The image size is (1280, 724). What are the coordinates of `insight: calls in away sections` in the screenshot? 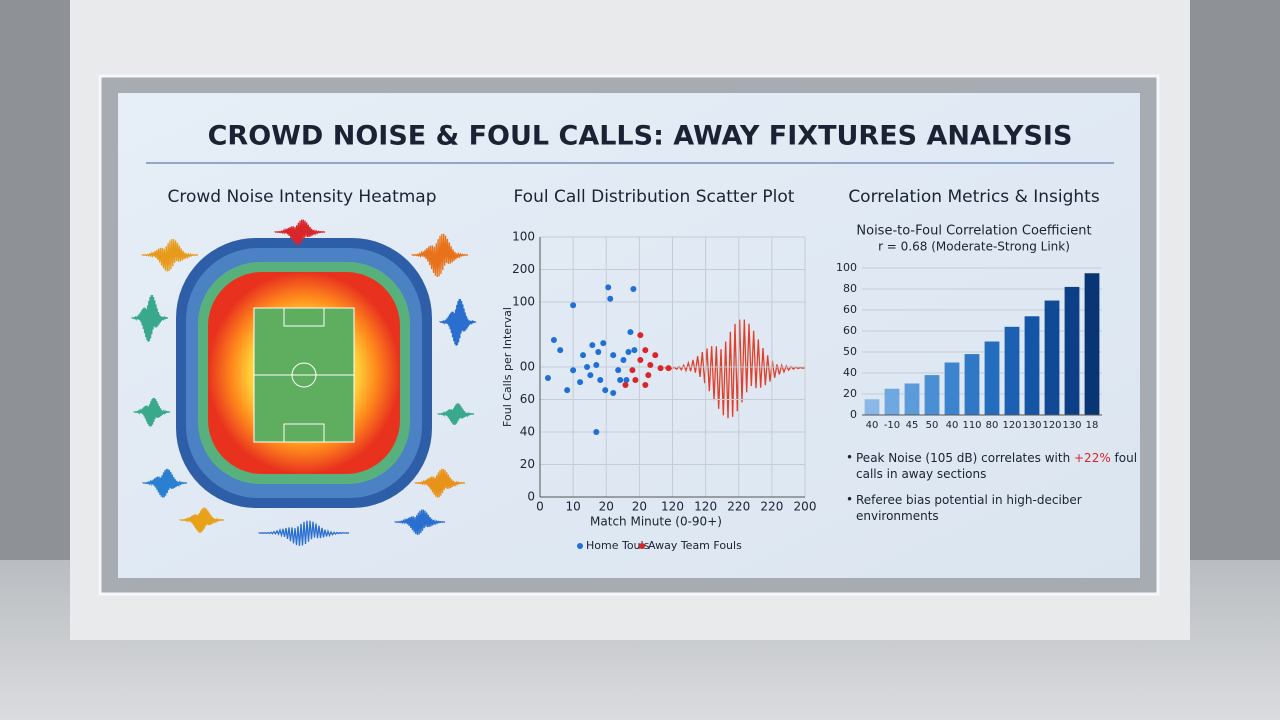 It's located at (921, 474).